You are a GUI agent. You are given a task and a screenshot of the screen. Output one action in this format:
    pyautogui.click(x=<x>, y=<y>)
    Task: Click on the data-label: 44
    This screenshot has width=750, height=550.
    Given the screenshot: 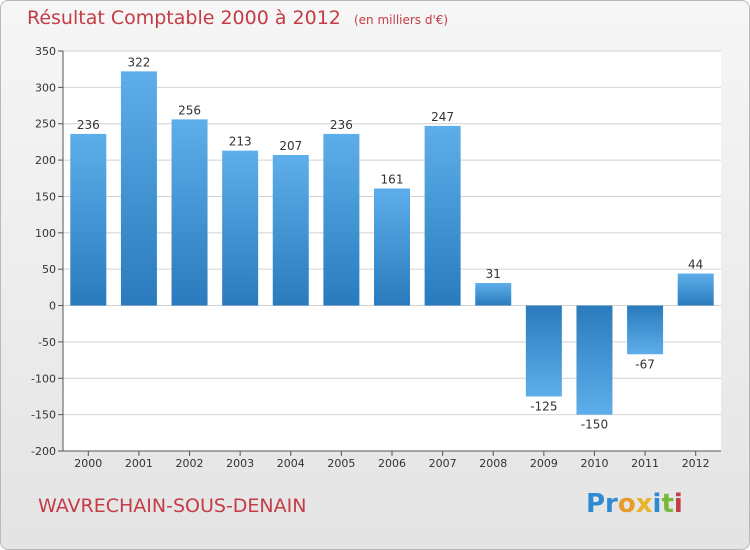 What is the action you would take?
    pyautogui.click(x=695, y=265)
    